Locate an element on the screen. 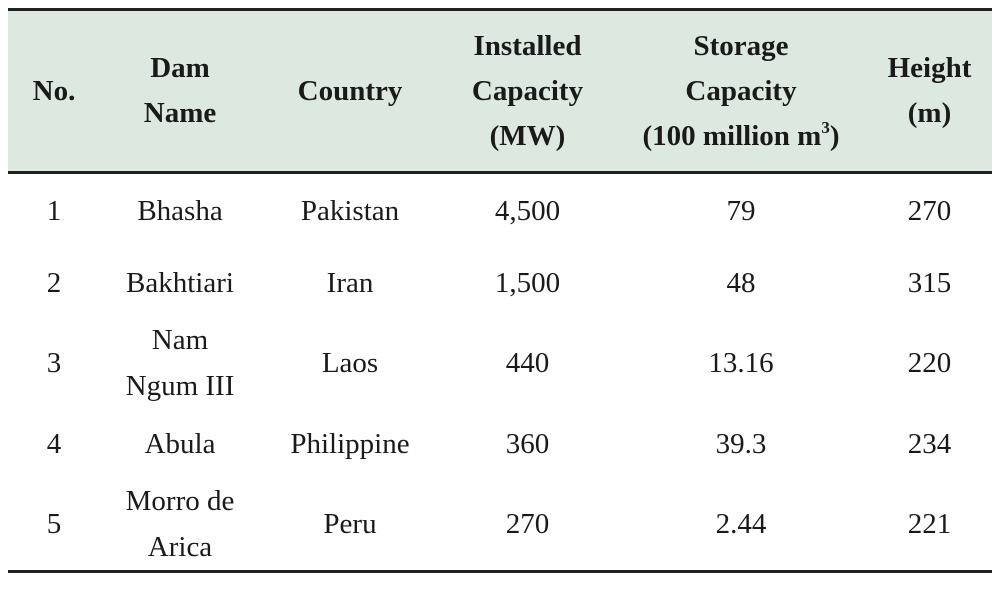  cell-dam-name: Bakhtiari is located at coordinates (180, 282).